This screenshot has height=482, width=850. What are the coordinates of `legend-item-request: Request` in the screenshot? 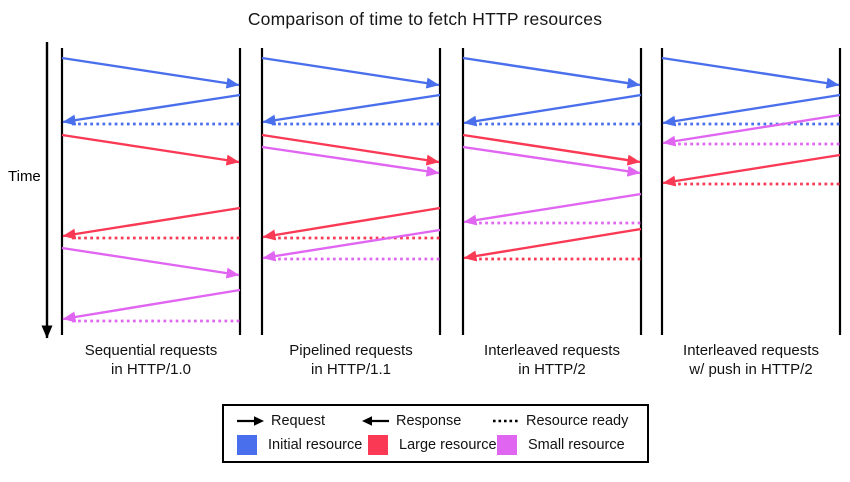 It's located at (281, 421).